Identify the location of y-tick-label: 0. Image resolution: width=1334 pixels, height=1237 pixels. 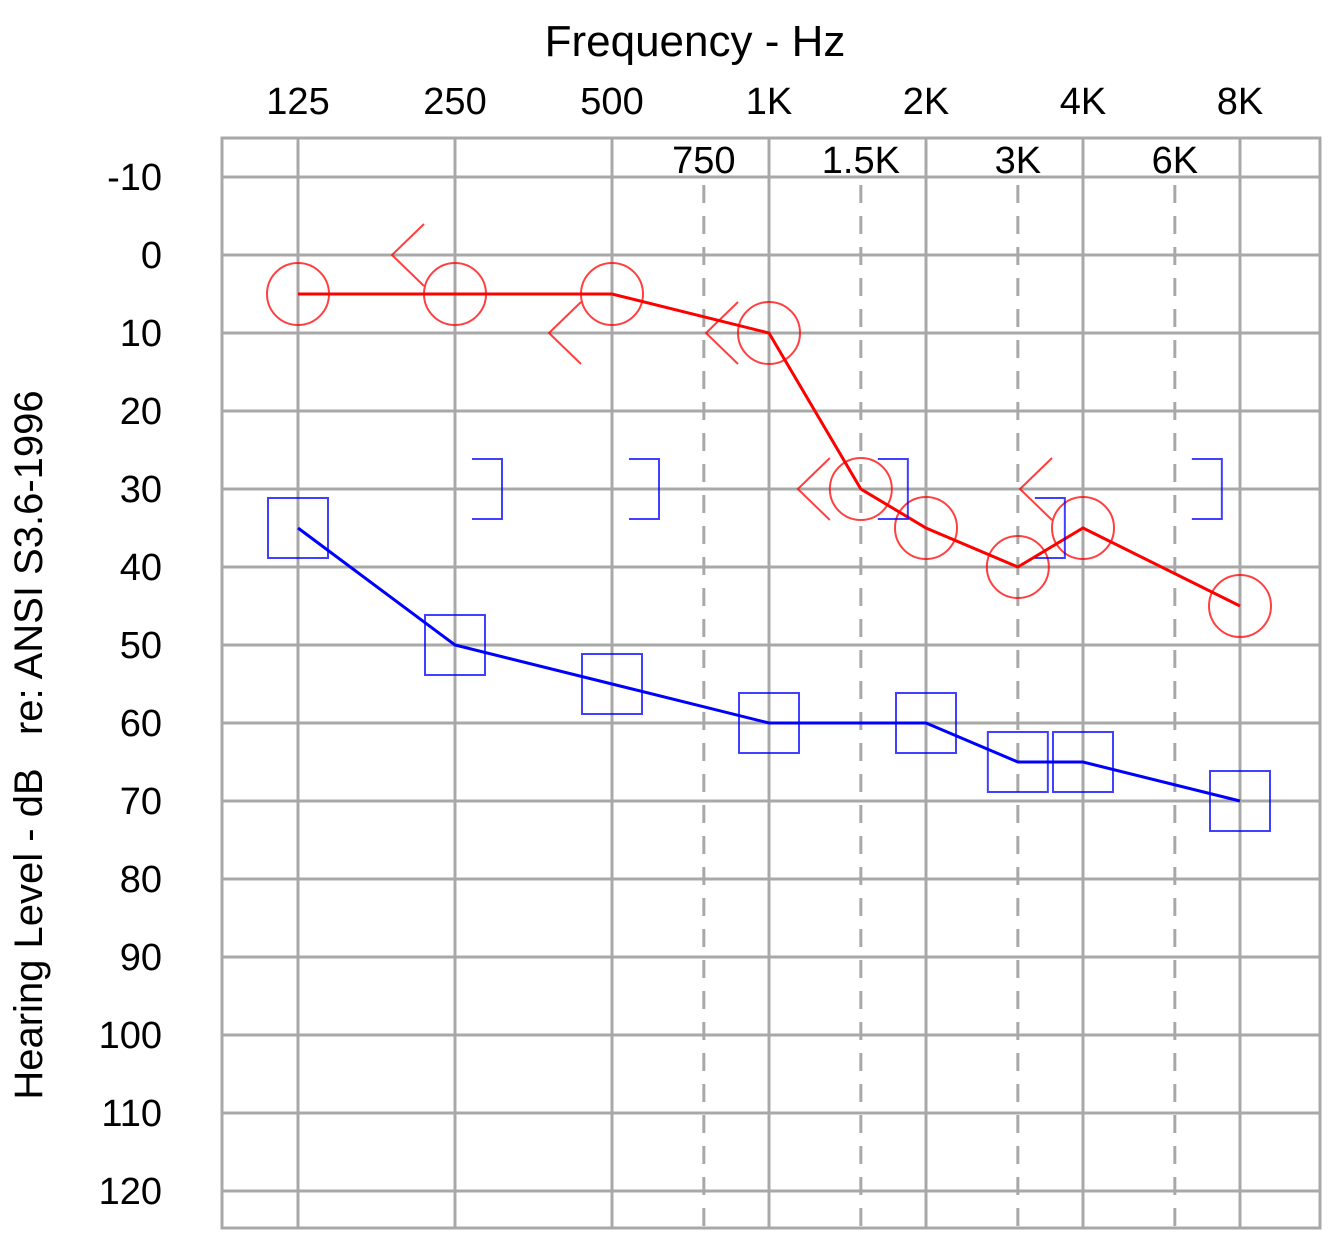
(151, 256).